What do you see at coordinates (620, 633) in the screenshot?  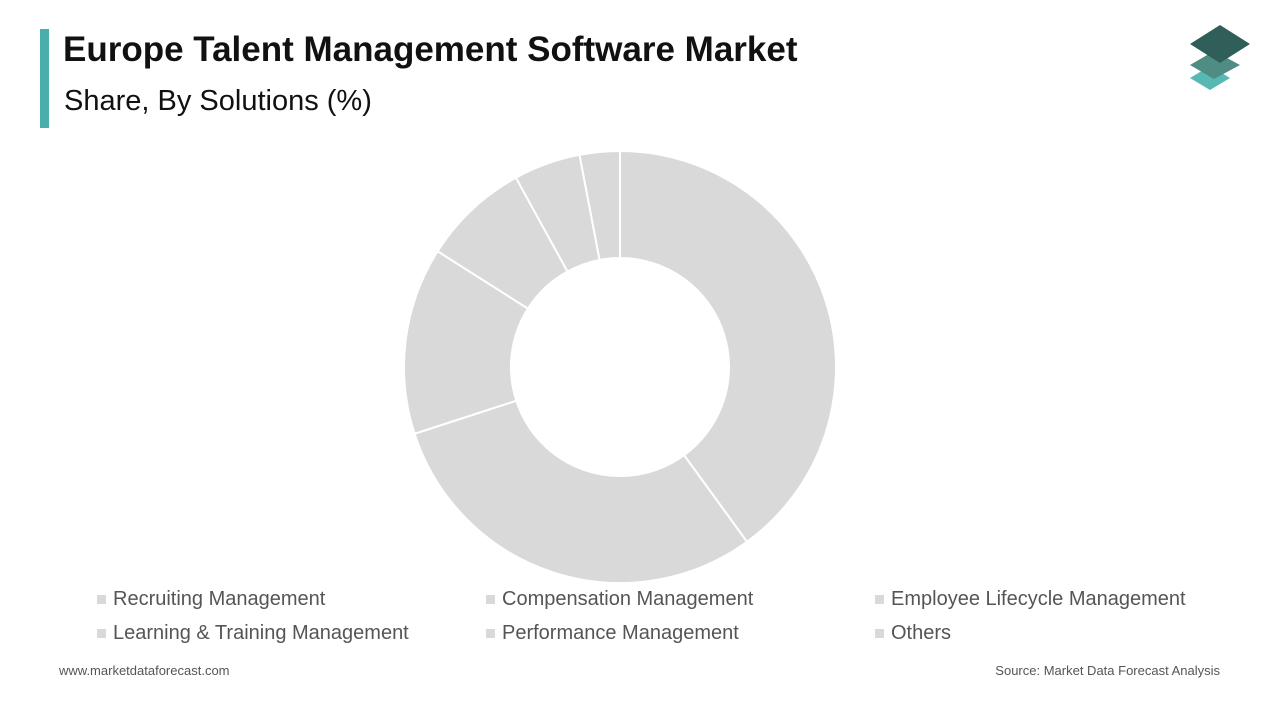 I see `legend-label: Performance Management` at bounding box center [620, 633].